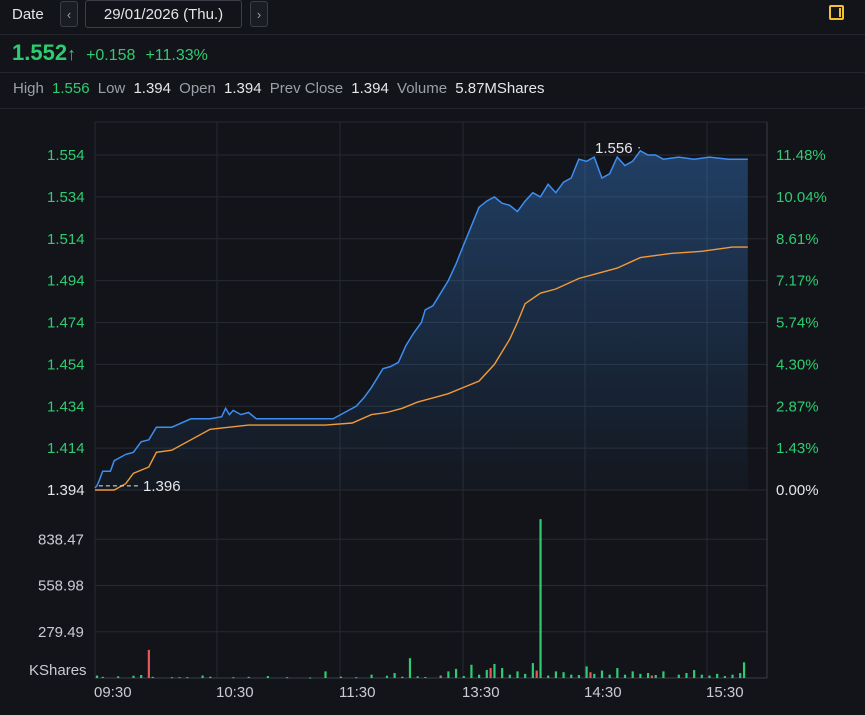 The height and width of the screenshot is (715, 865). Describe the element at coordinates (28, 14) in the screenshot. I see `date-label: Date` at that location.